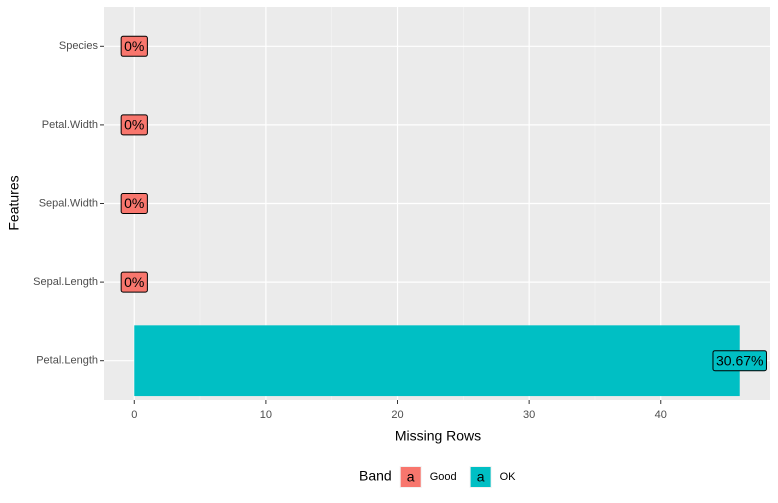  What do you see at coordinates (70, 125) in the screenshot?
I see `y-tick-label: Petal.Width` at bounding box center [70, 125].